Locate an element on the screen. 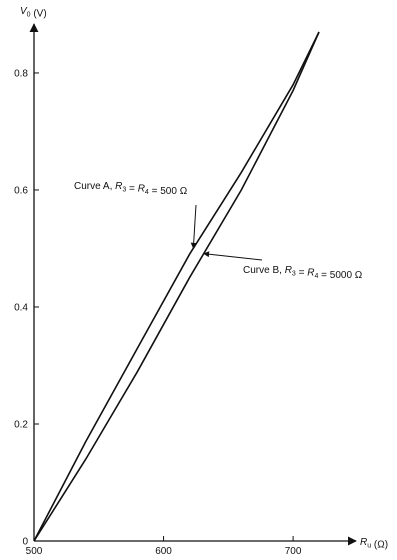 The width and height of the screenshot is (397, 560). x-tick-label: 500 is located at coordinates (34, 551).